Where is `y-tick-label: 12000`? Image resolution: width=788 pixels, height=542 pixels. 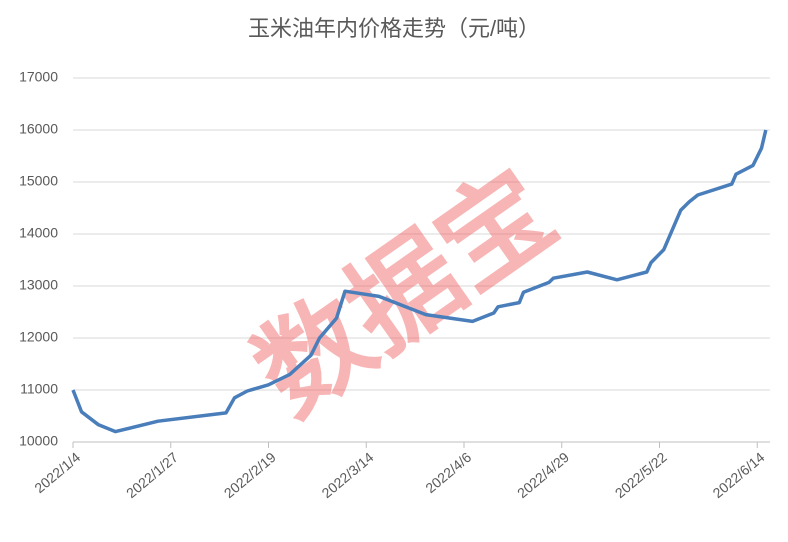
y-tick-label: 12000 is located at coordinates (38, 337).